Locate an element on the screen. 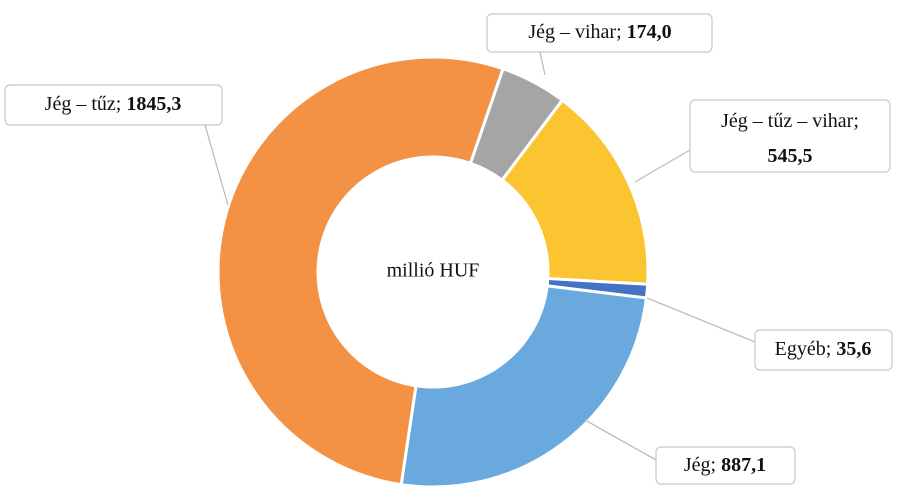  label-name: Jég – tűz is located at coordinates (80, 104).